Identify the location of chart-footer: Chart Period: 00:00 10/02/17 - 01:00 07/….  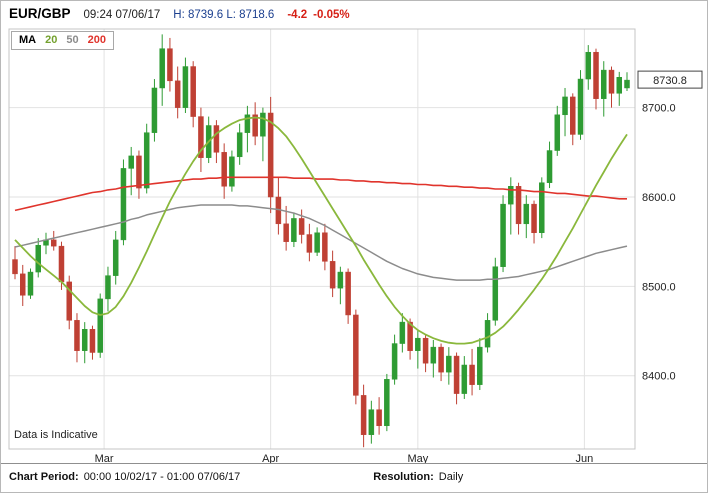
(236, 477).